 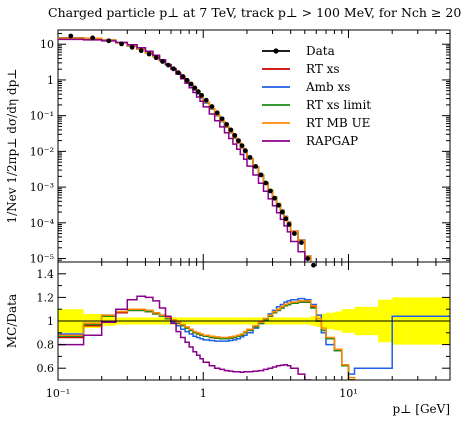 I want to click on legend-label: Amb xs, so click(x=327, y=87).